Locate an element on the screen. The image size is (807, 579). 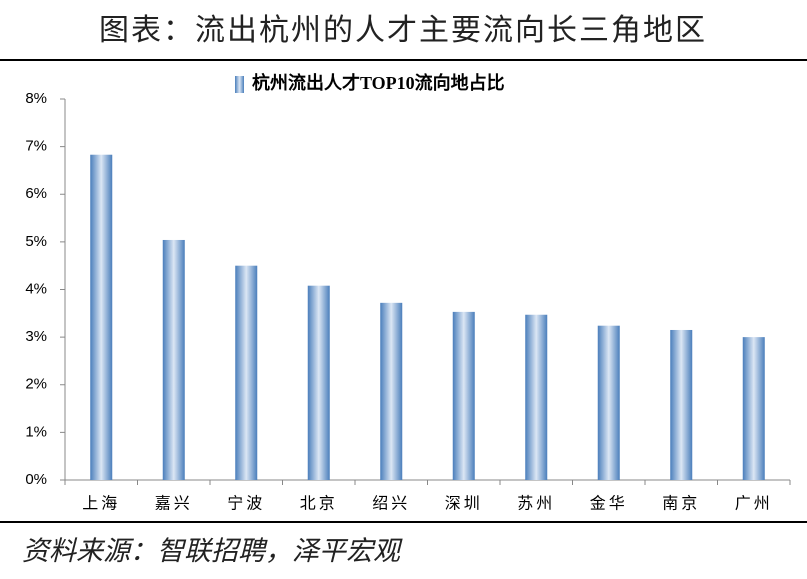
y-tick-label: 1% is located at coordinates (36, 431).